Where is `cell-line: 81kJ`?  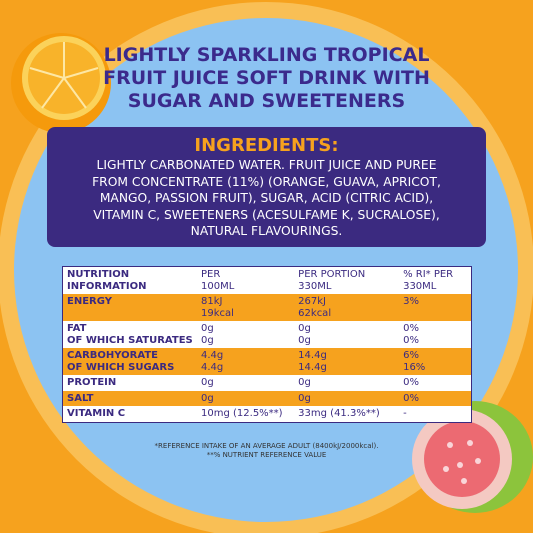 cell-line: 81kJ is located at coordinates (212, 301).